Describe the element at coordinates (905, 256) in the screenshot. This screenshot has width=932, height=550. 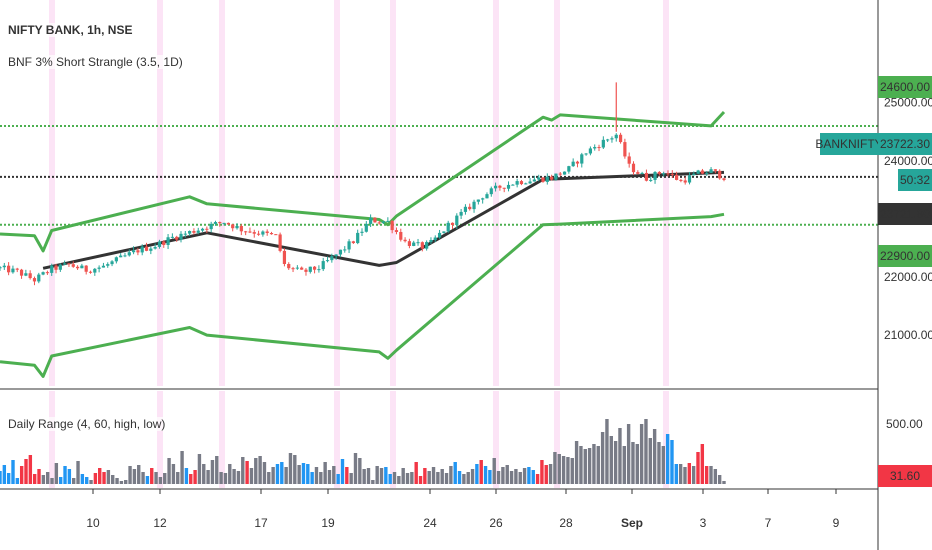
I see `lower-level-tag: 22900.00` at that location.